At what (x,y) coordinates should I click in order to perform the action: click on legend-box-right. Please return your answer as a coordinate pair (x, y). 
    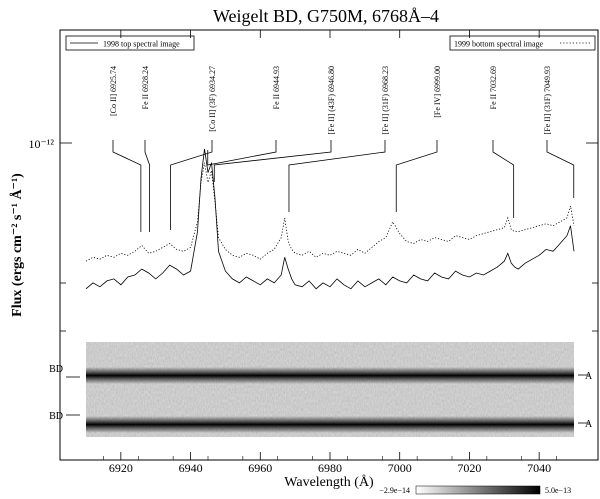
    Looking at the image, I should click on (522, 43).